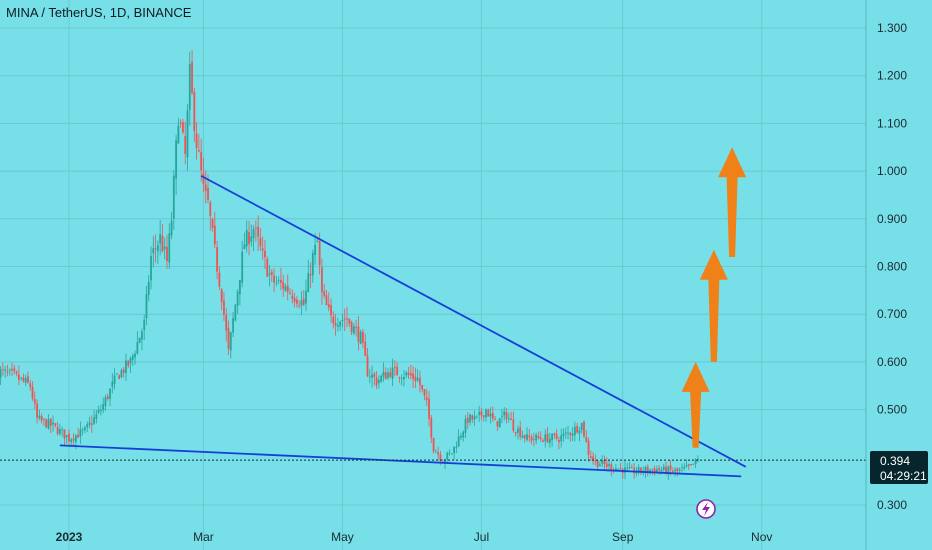 Image resolution: width=932 pixels, height=550 pixels. Describe the element at coordinates (892, 28) in the screenshot. I see `price-tick-label: 1.300` at that location.